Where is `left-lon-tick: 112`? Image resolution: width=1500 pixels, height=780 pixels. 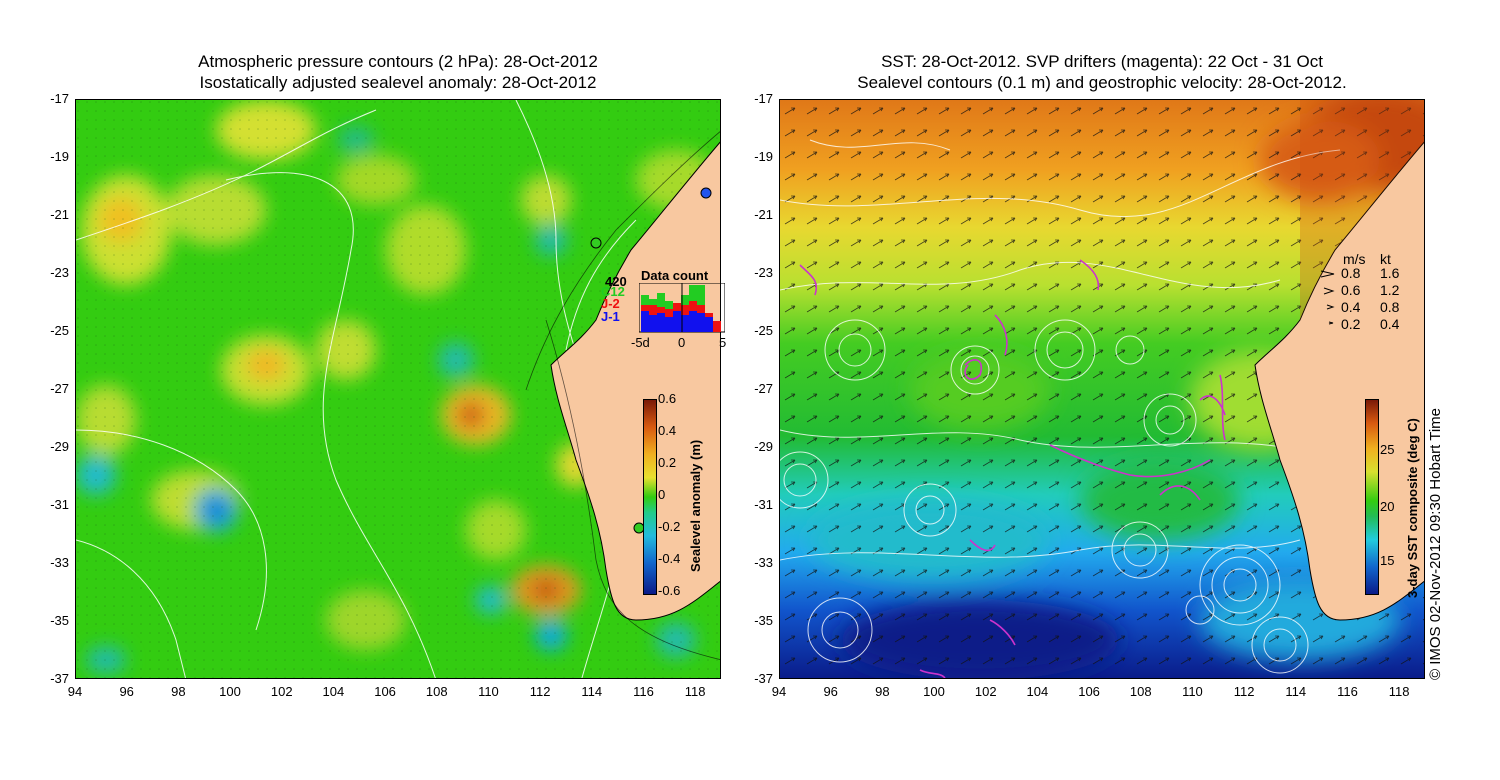
left-lon-tick: 112 is located at coordinates (540, 691).